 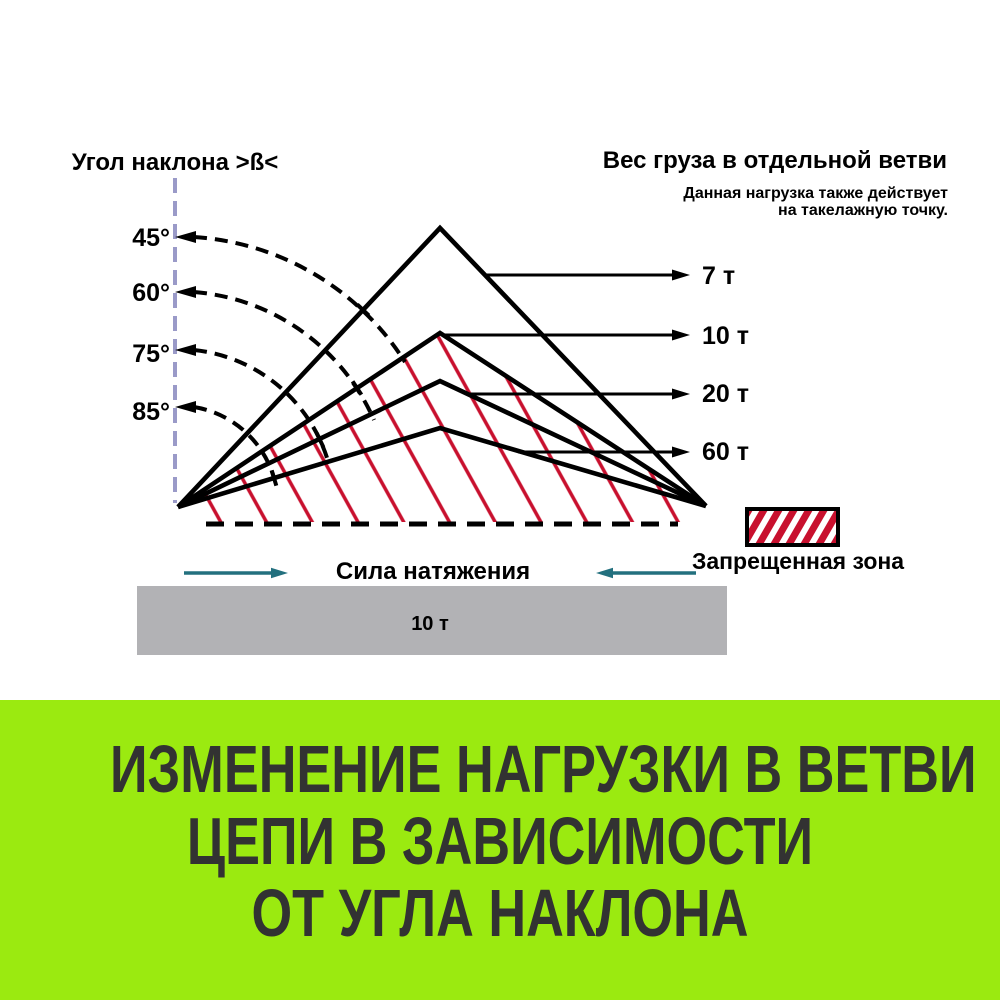 I want to click on load-label-60t: 60 т, so click(x=725, y=452).